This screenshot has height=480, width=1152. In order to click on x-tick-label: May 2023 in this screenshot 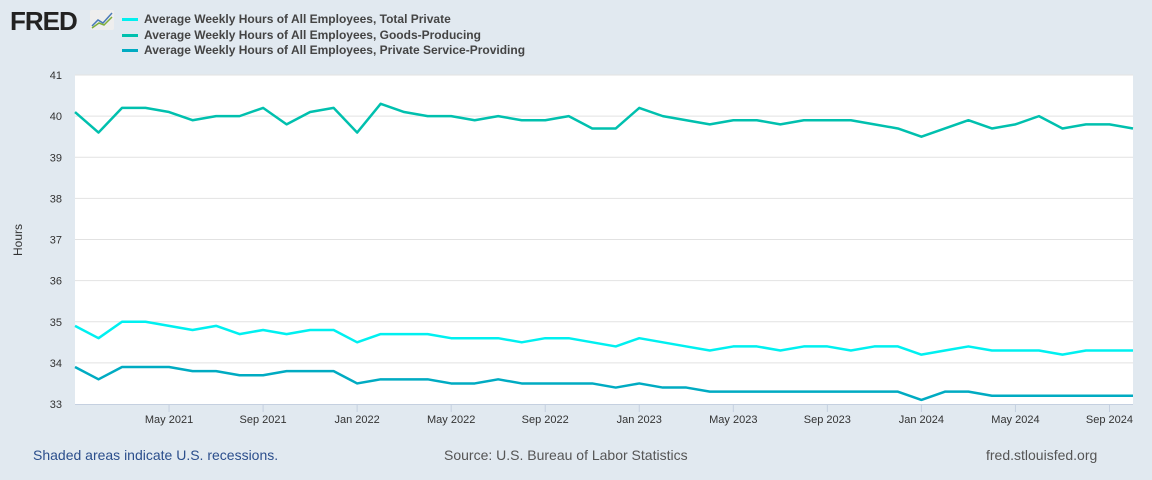, I will do `click(733, 420)`.